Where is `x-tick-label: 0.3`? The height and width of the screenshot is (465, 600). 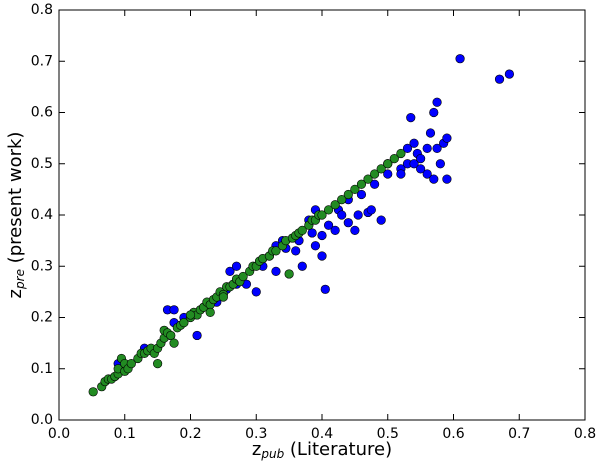
x-tick-label: 0.3 is located at coordinates (256, 434).